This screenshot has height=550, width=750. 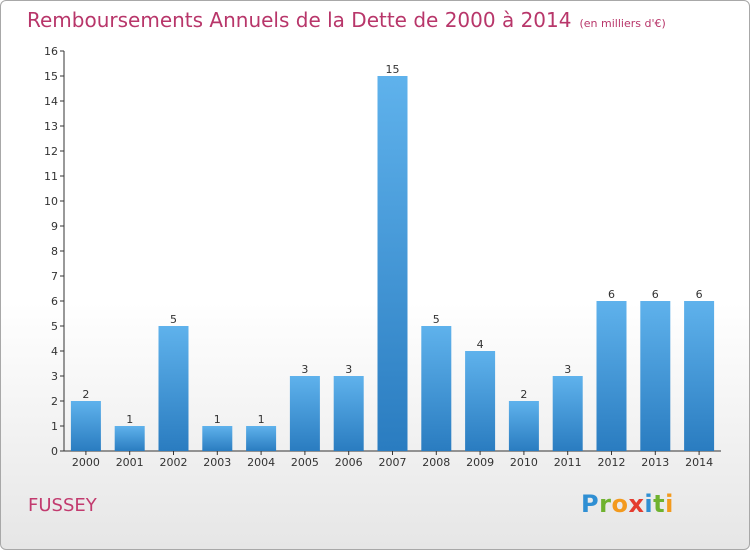 What do you see at coordinates (51, 151) in the screenshot?
I see `y-tick-label: 12` at bounding box center [51, 151].